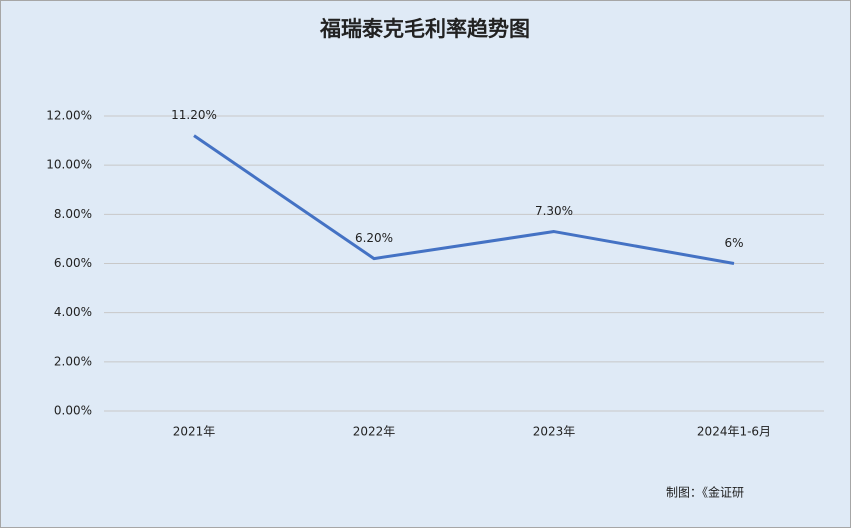  What do you see at coordinates (73, 312) in the screenshot?
I see `y-tick-label: 4.00%` at bounding box center [73, 312].